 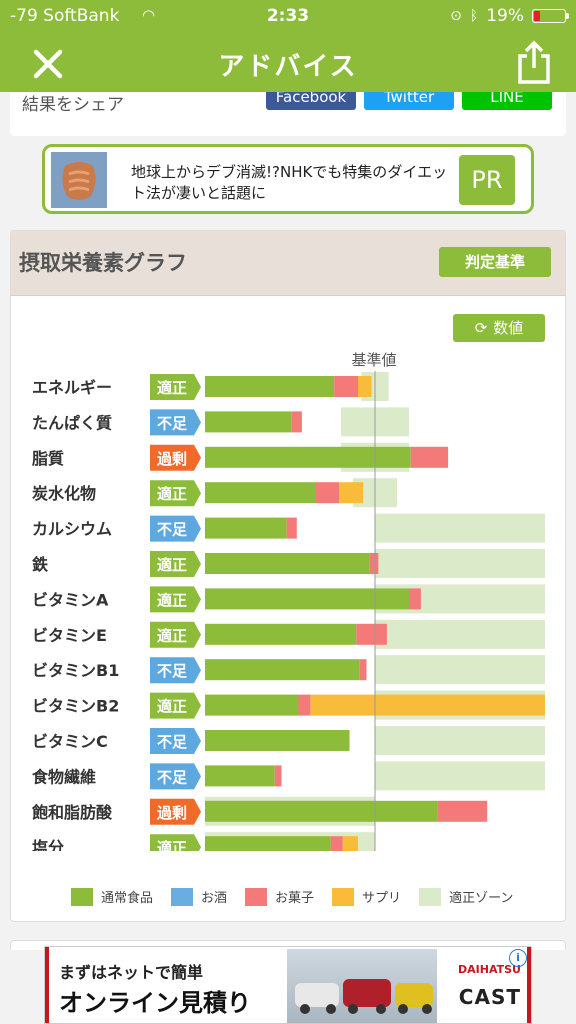 What do you see at coordinates (48, 458) in the screenshot?
I see `nutrient-label: 脂質` at bounding box center [48, 458].